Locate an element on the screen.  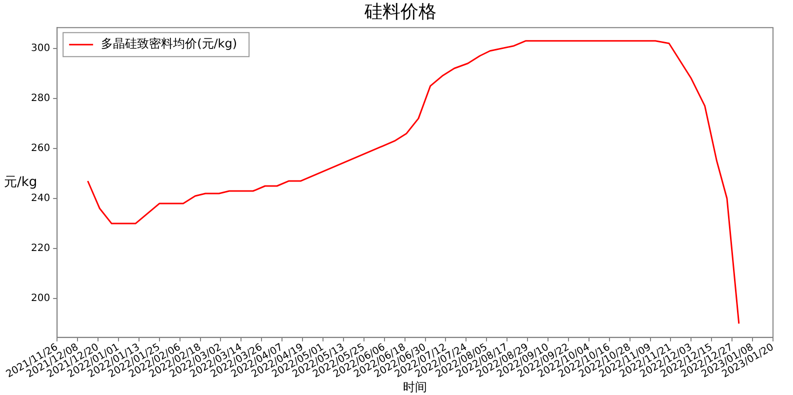
y-tick-label: 260 is located at coordinates (40, 148).